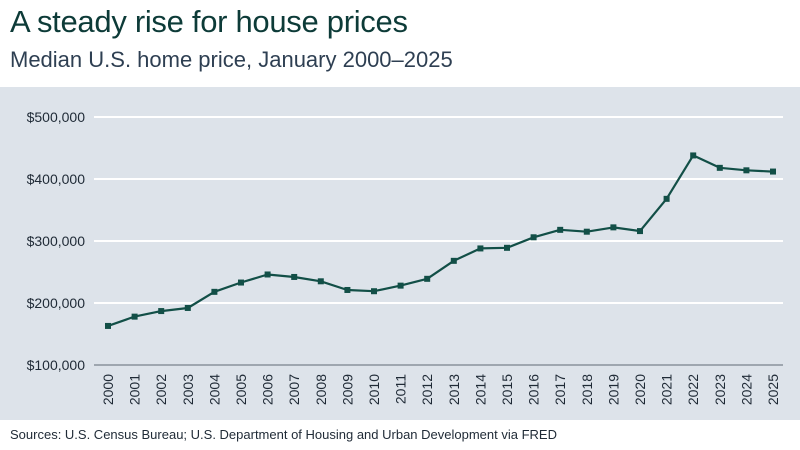 The width and height of the screenshot is (800, 450). Describe the element at coordinates (773, 389) in the screenshot. I see `x-tick-label: 2025` at that location.